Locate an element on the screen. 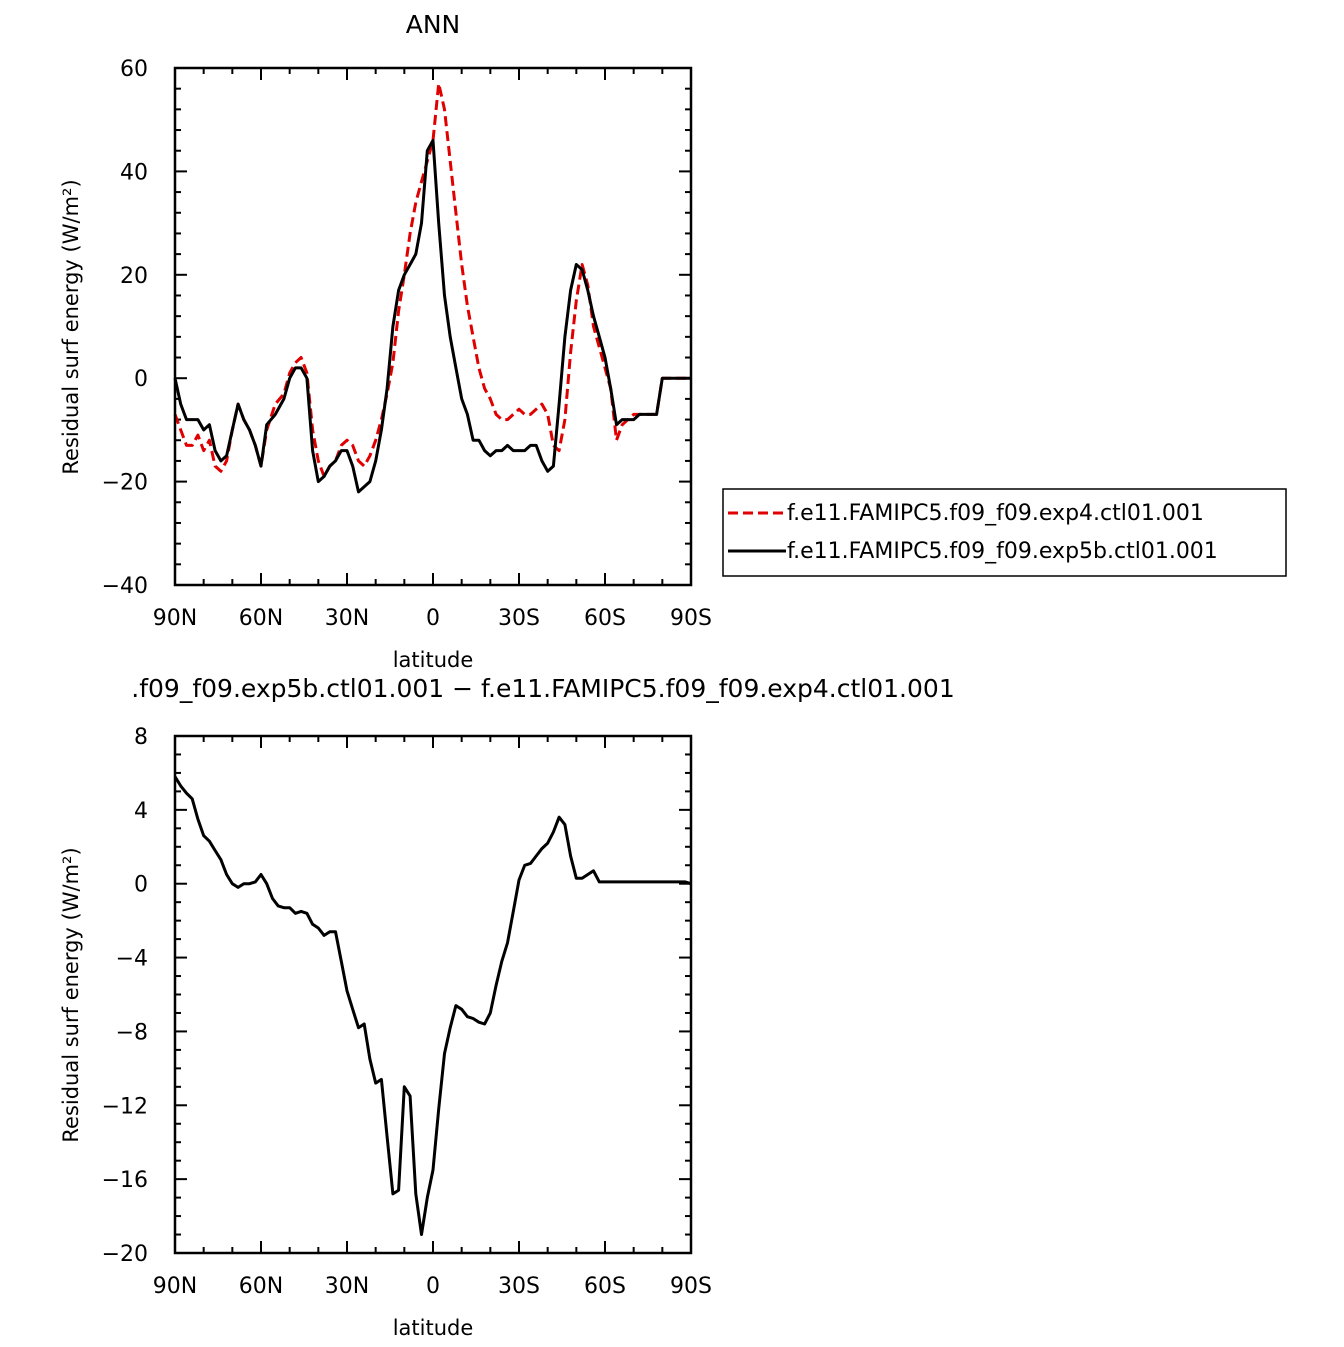 Image resolution: width=1344 pixels, height=1347 pixels. top-chart-title: ANN is located at coordinates (433, 24).